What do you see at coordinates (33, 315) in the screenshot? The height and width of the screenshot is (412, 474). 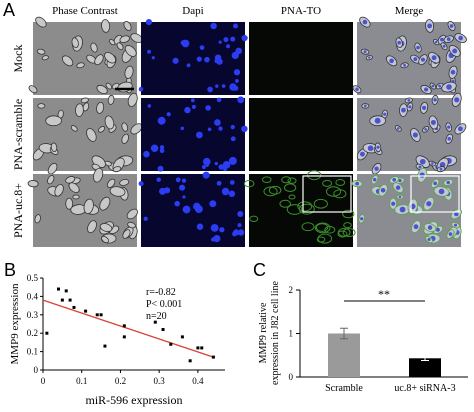 I see `y-tick-label: 0.3` at bounding box center [33, 315].